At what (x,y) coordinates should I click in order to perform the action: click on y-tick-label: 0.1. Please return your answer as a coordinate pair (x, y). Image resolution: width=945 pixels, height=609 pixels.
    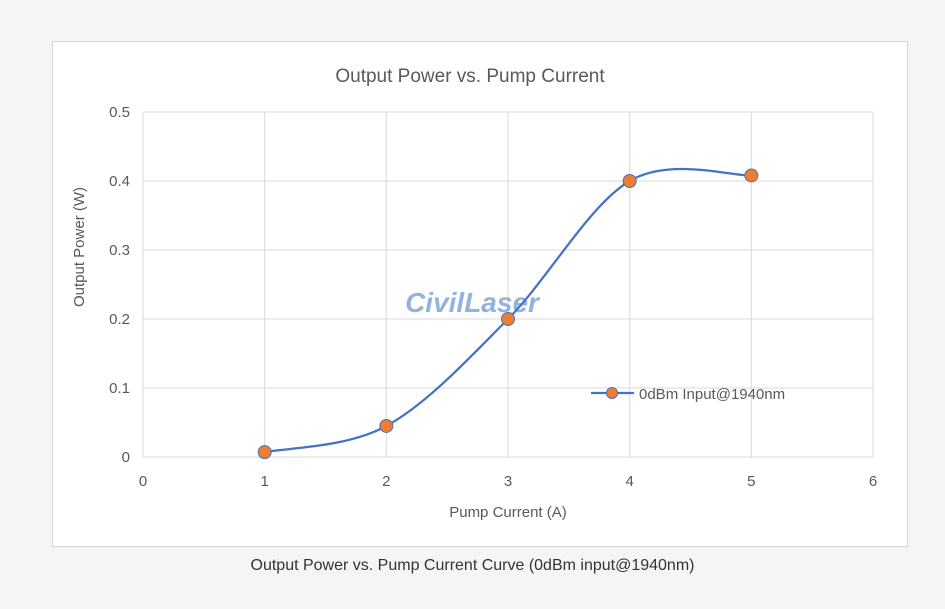
    Looking at the image, I should click on (119, 388).